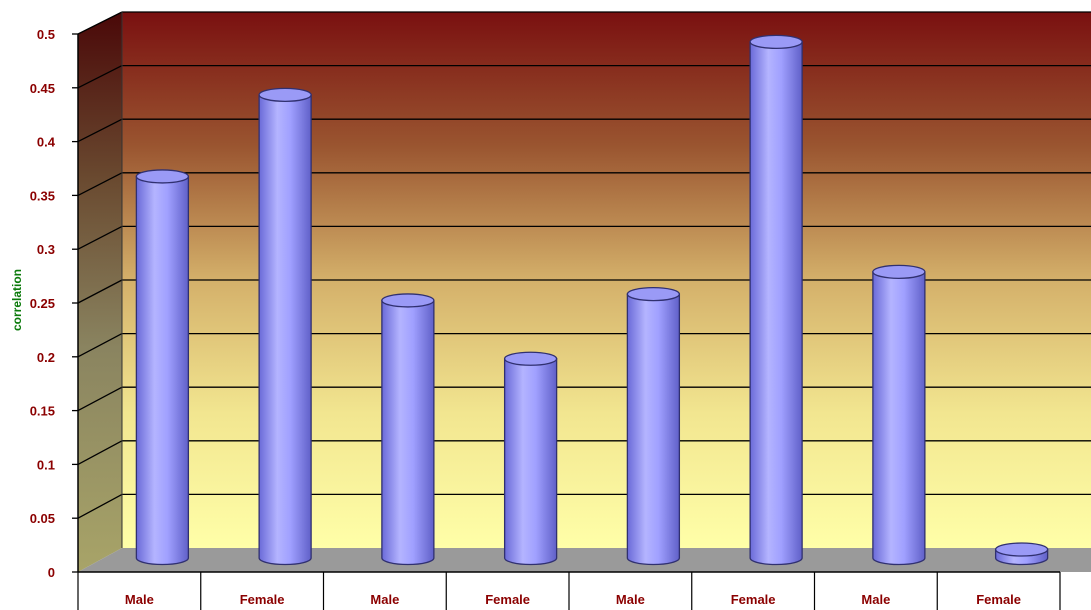 The height and width of the screenshot is (610, 1091). I want to click on y-tick-label: 0.5, so click(46, 34).